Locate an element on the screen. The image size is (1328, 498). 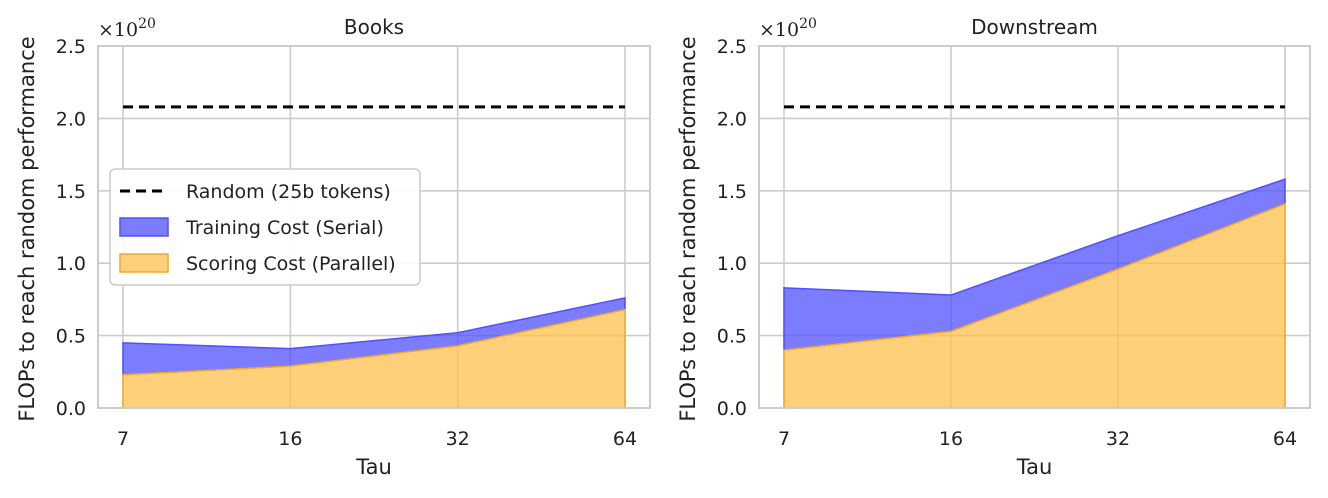
legend-label: Scoring Cost (Parallel) is located at coordinates (291, 264).